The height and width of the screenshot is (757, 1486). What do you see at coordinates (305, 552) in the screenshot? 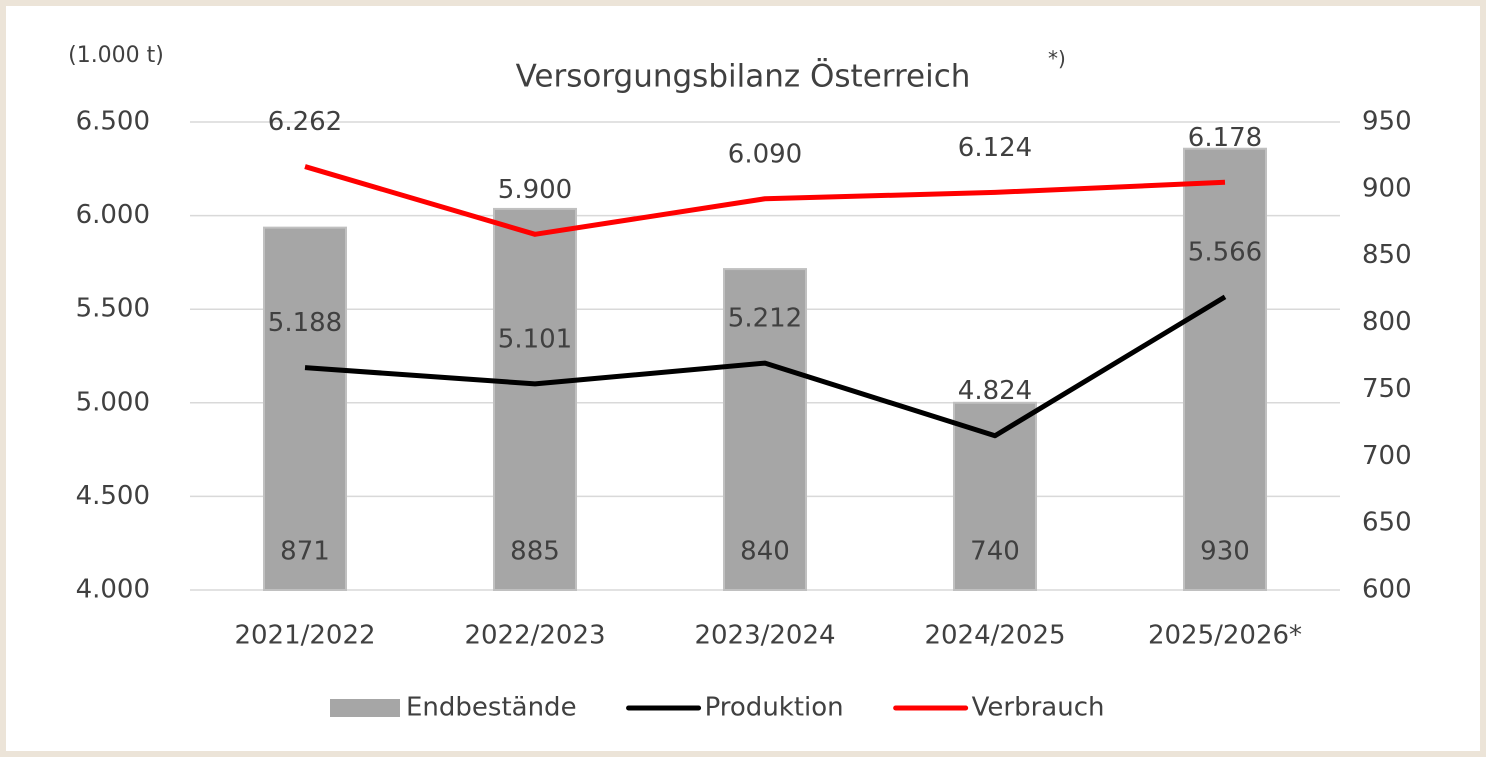
I see `bar-value-label: 871` at bounding box center [305, 552].